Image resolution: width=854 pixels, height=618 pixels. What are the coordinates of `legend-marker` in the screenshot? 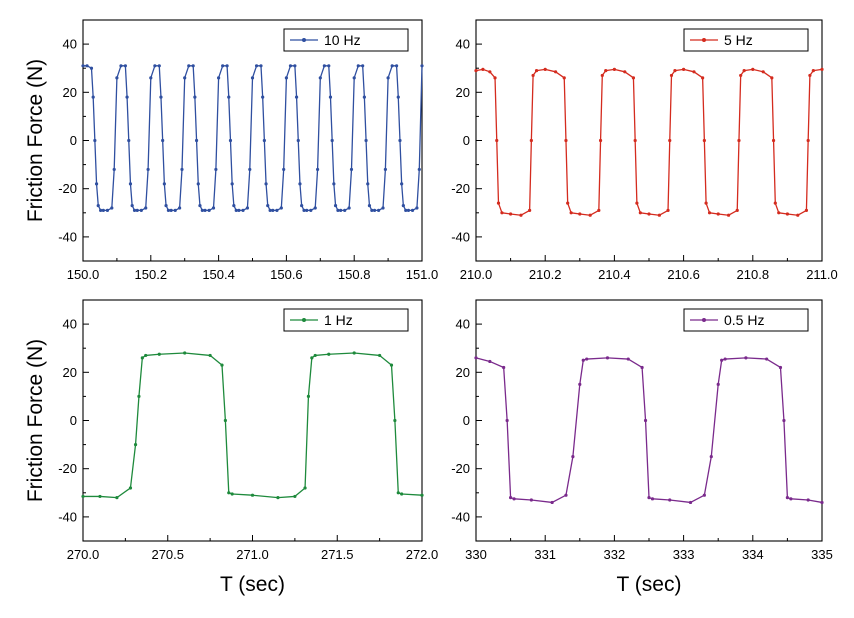 It's located at (704, 40).